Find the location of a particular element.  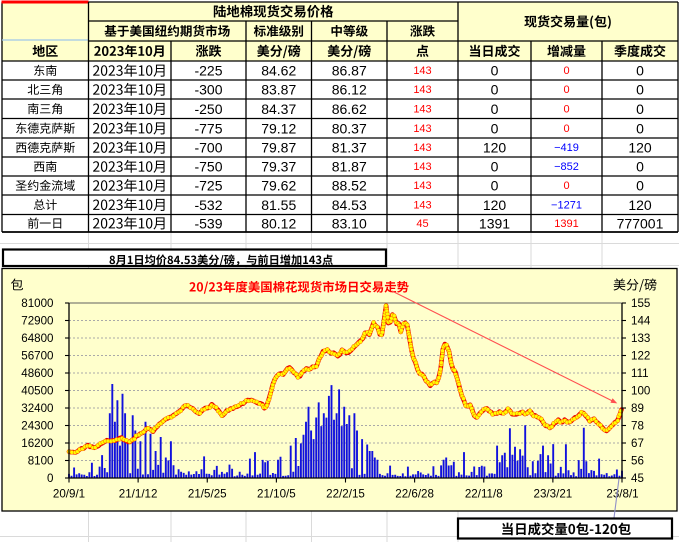

svg-text: 22/6/28 is located at coordinates (414, 494).